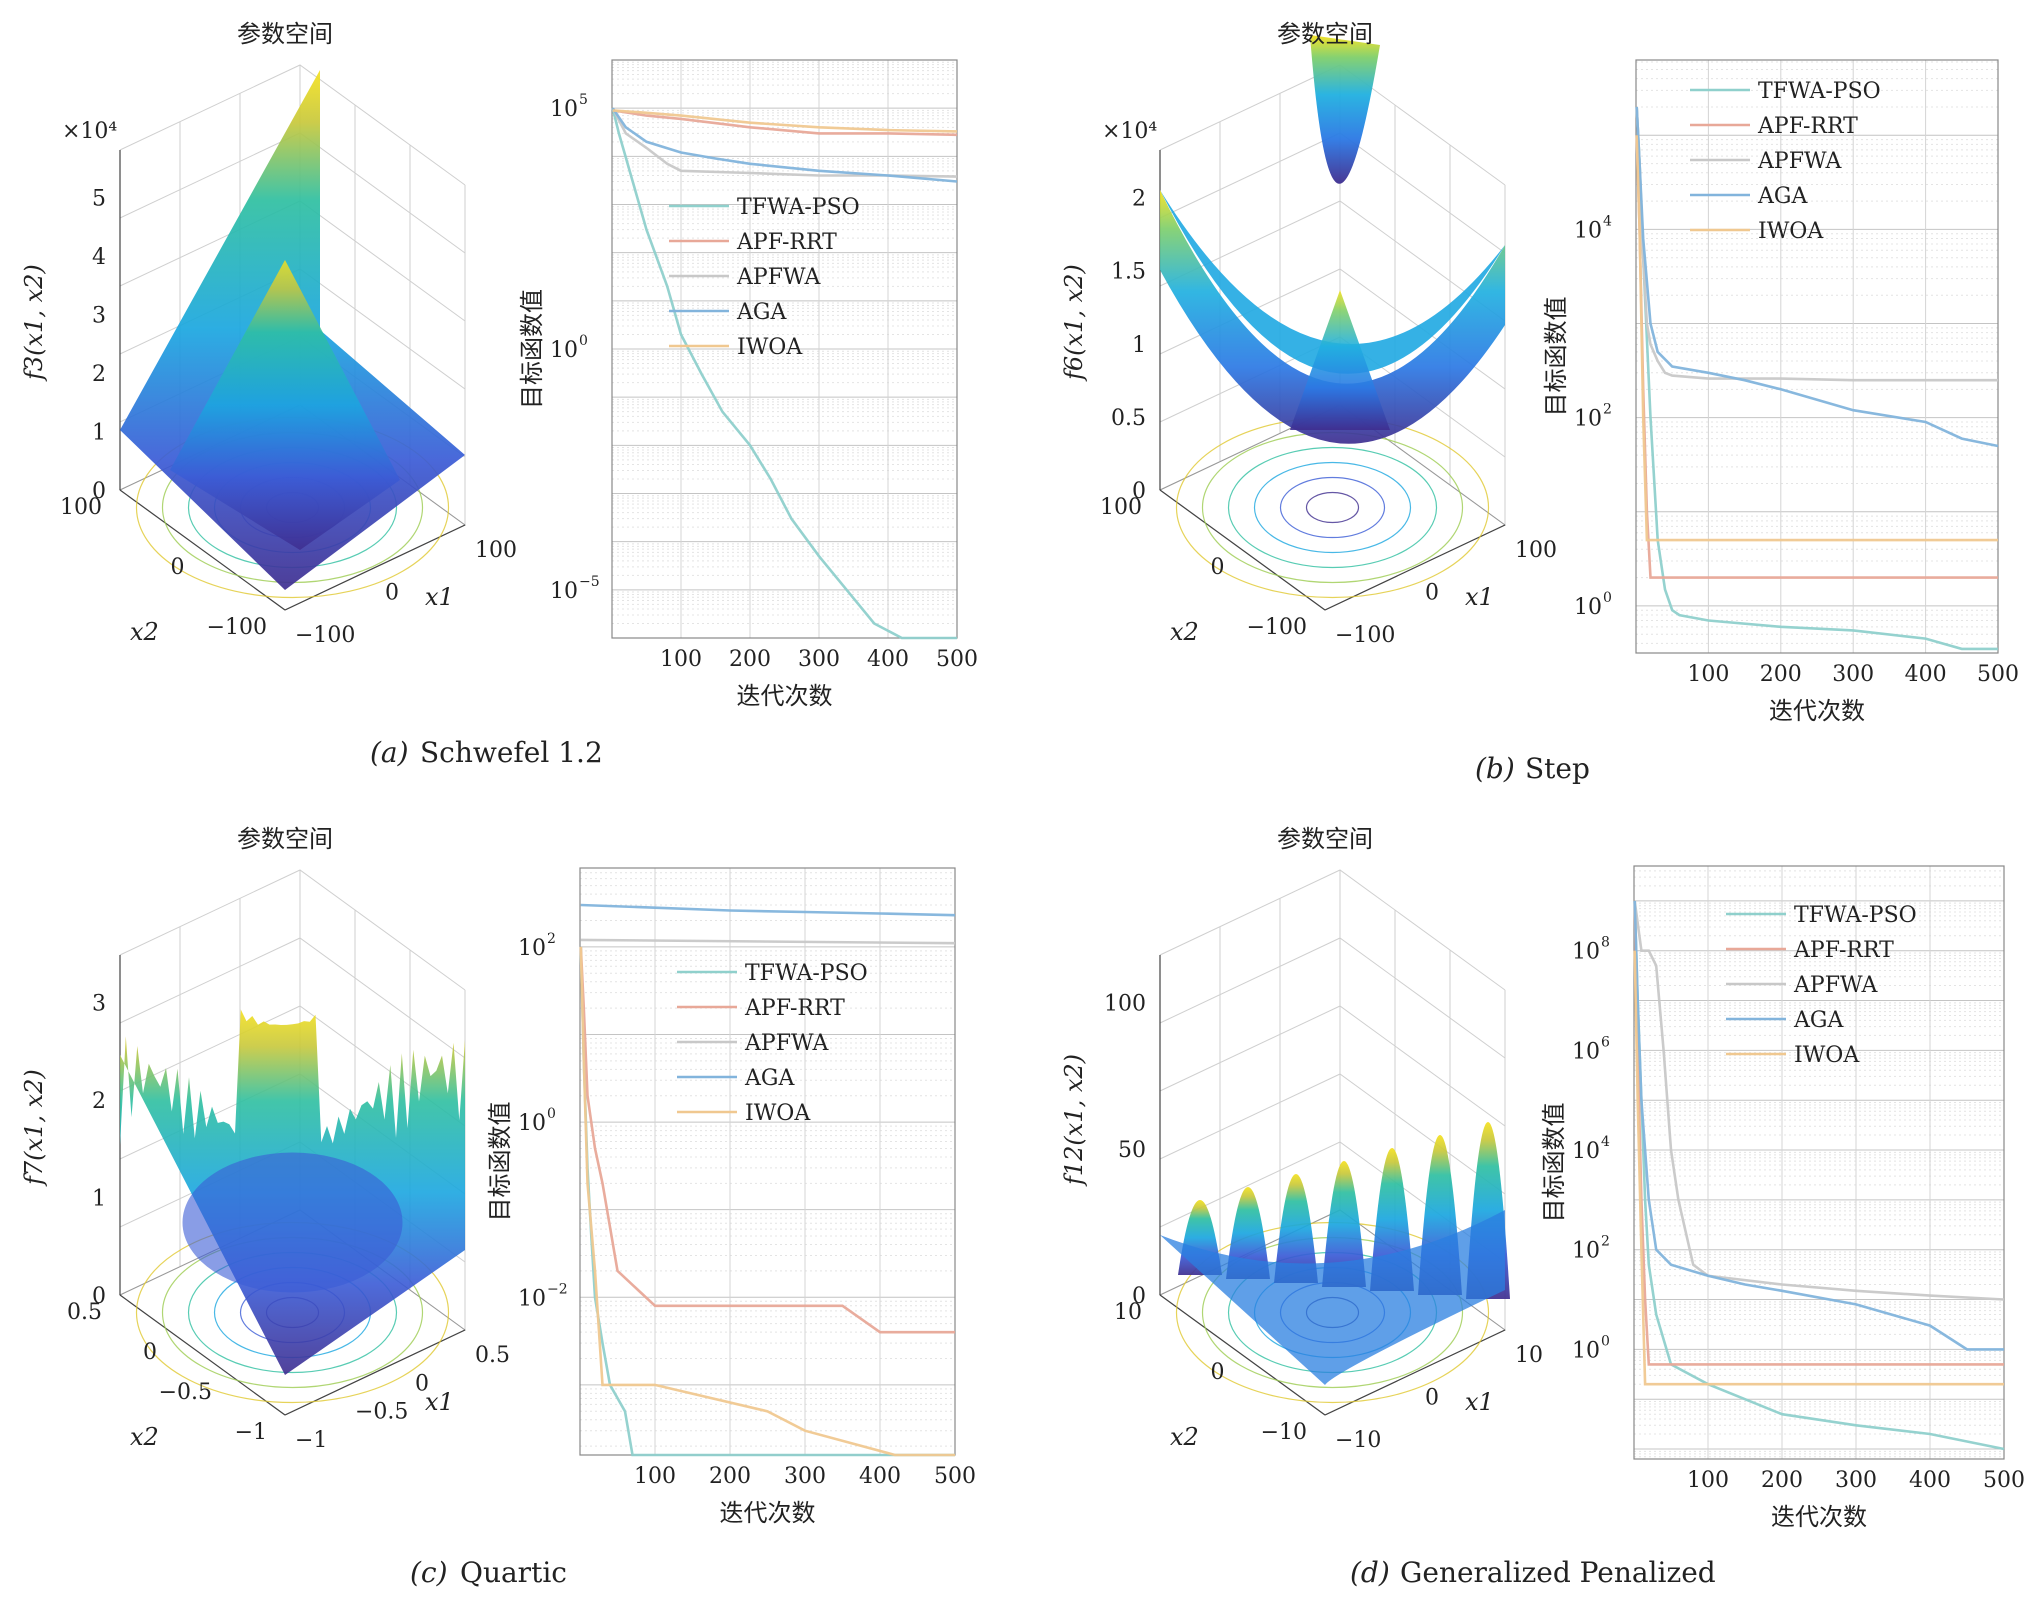  Describe the element at coordinates (730, 1476) in the screenshot. I see `x-tick-label: 200` at that location.